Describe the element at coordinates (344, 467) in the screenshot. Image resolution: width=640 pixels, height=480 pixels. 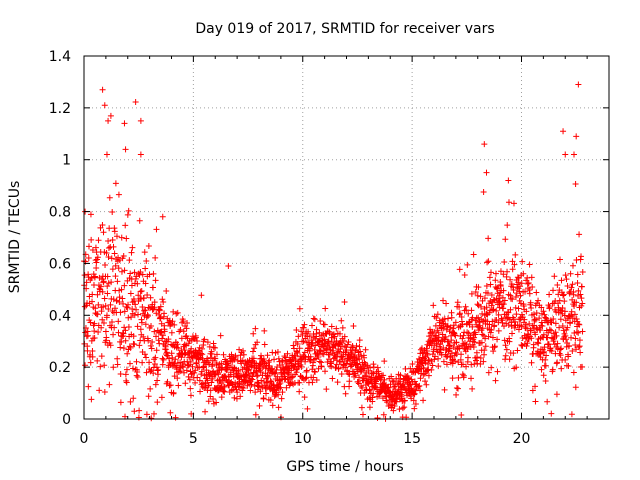
I see `x-axis-label: GPS time / hours` at that location.